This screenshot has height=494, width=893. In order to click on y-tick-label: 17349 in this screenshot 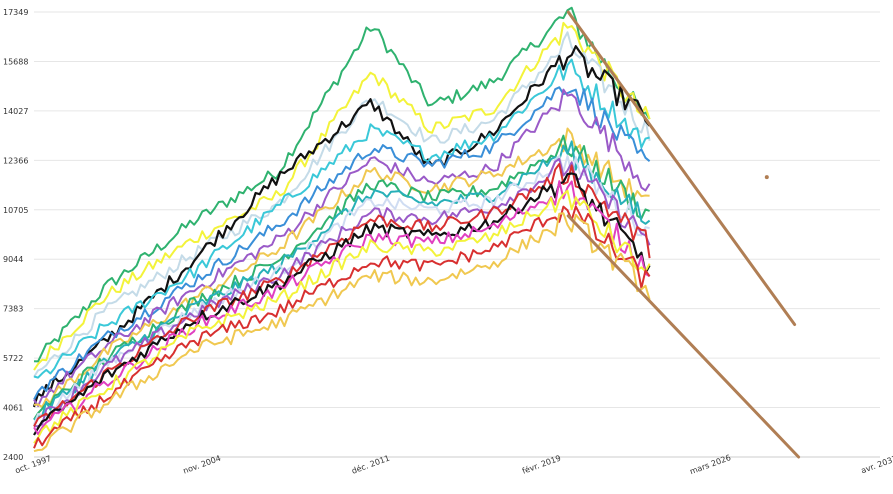, I will do `click(15, 12)`.